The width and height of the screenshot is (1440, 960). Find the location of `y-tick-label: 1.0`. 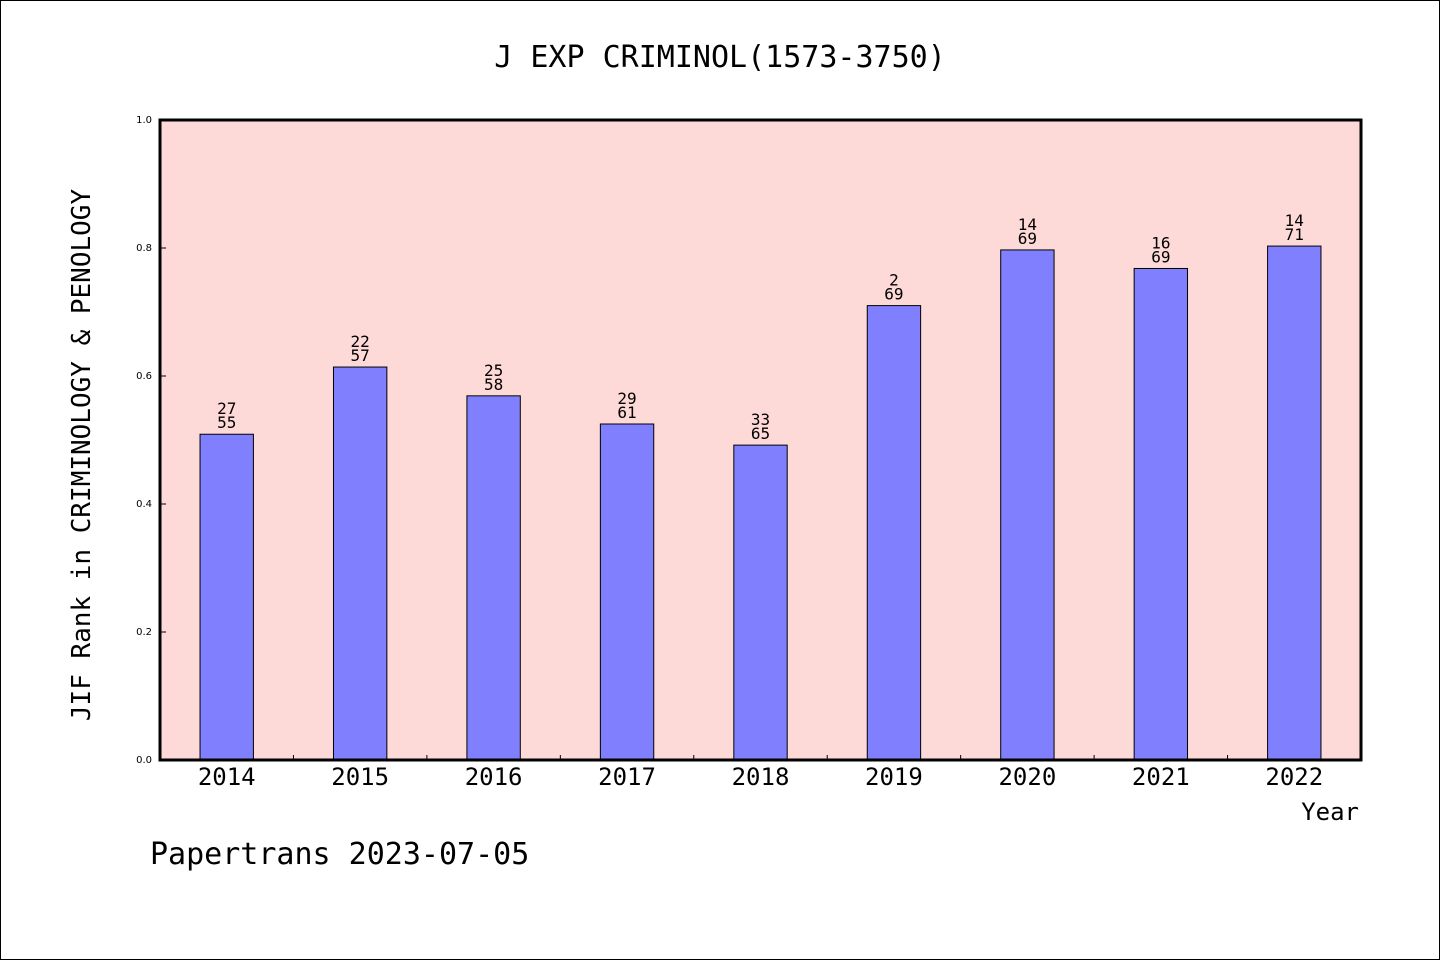

y-tick-label: 1.0 is located at coordinates (144, 120).